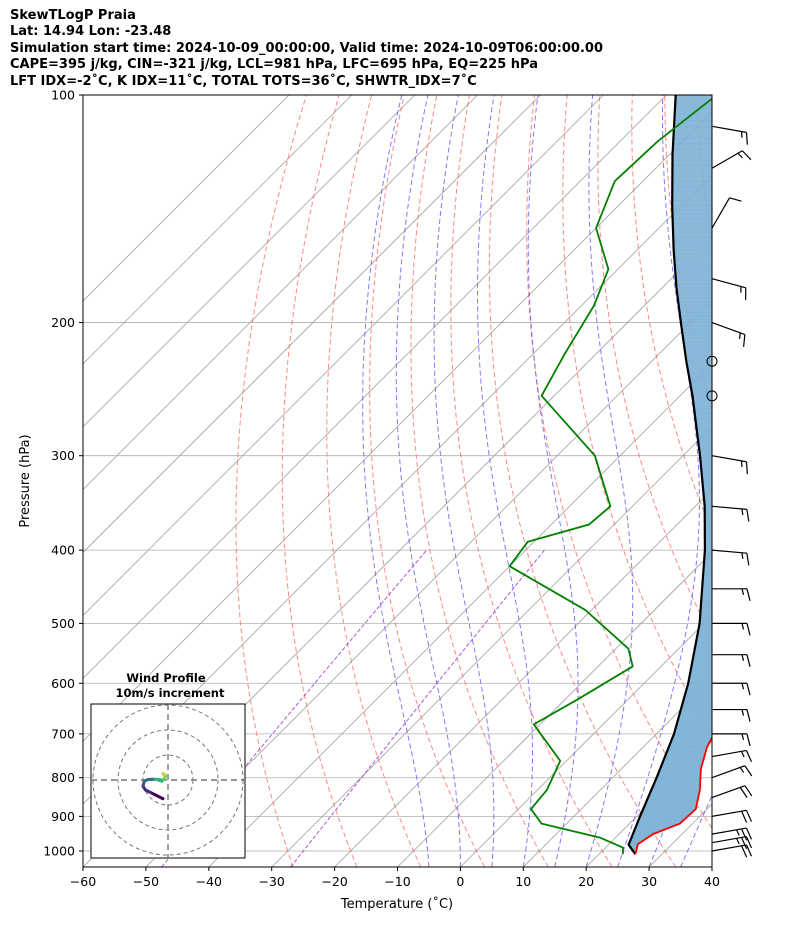  What do you see at coordinates (63, 322) in the screenshot?
I see `y-tick-label: 200` at bounding box center [63, 322].